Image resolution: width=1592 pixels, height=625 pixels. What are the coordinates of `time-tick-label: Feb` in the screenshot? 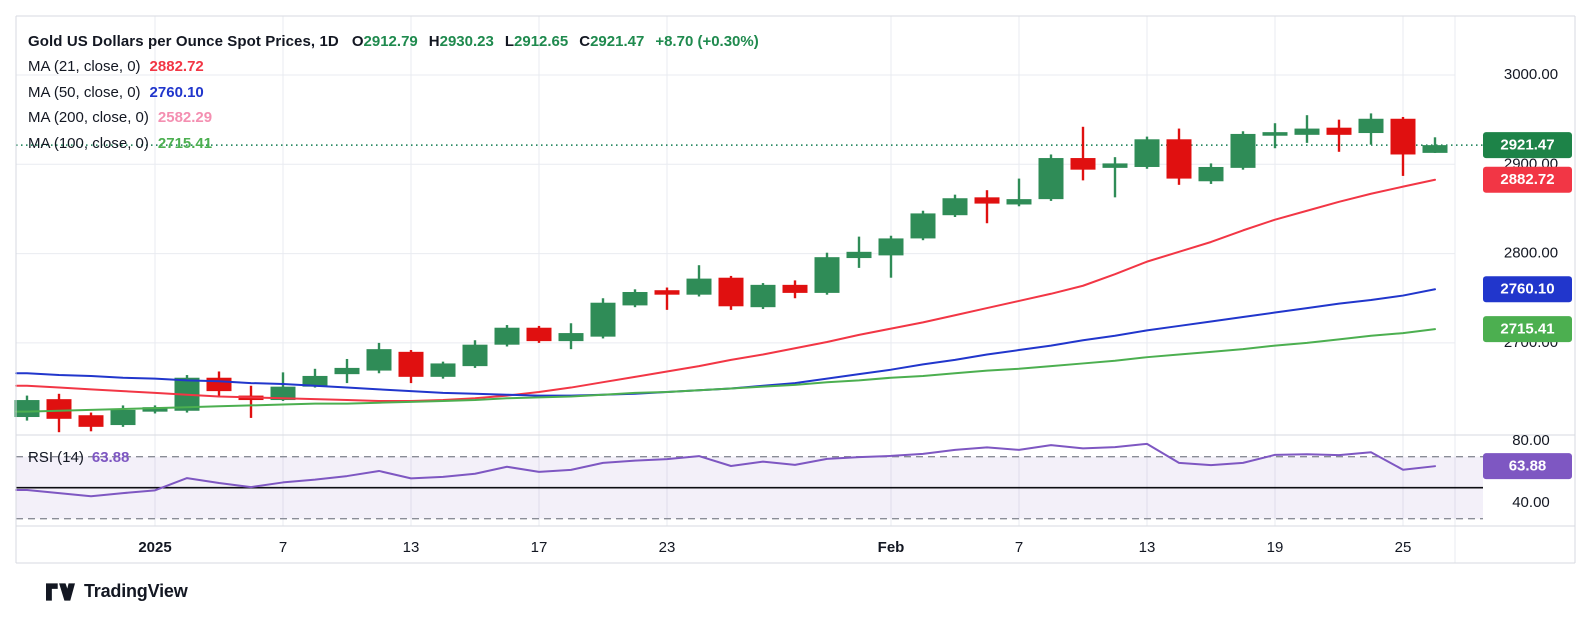 It's located at (891, 547).